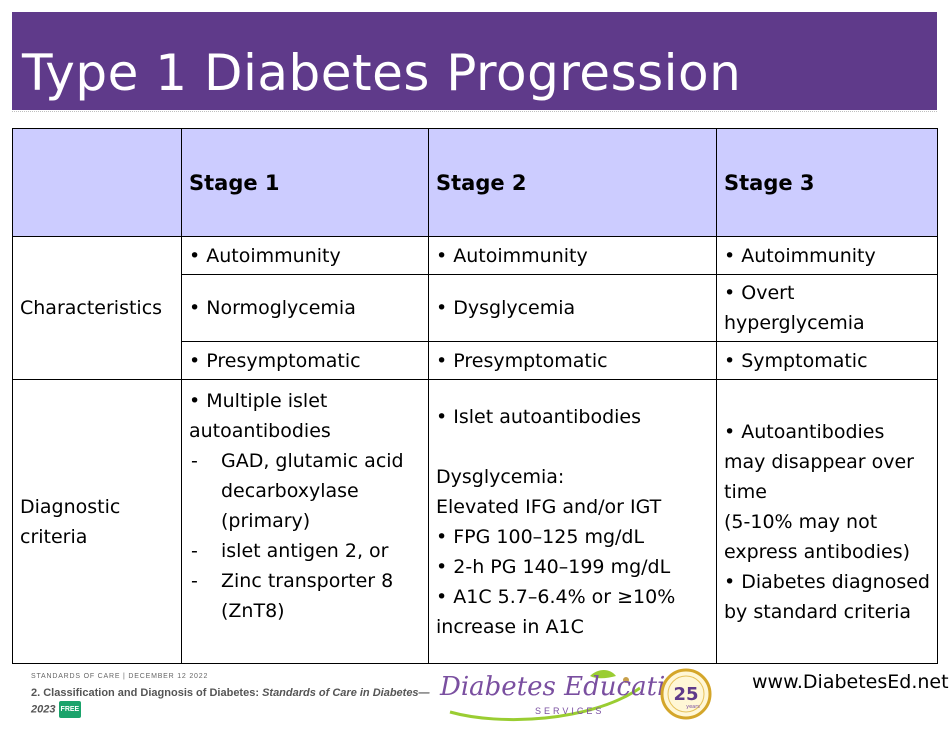  I want to click on header-stage-2: Stage 2, so click(572, 182).